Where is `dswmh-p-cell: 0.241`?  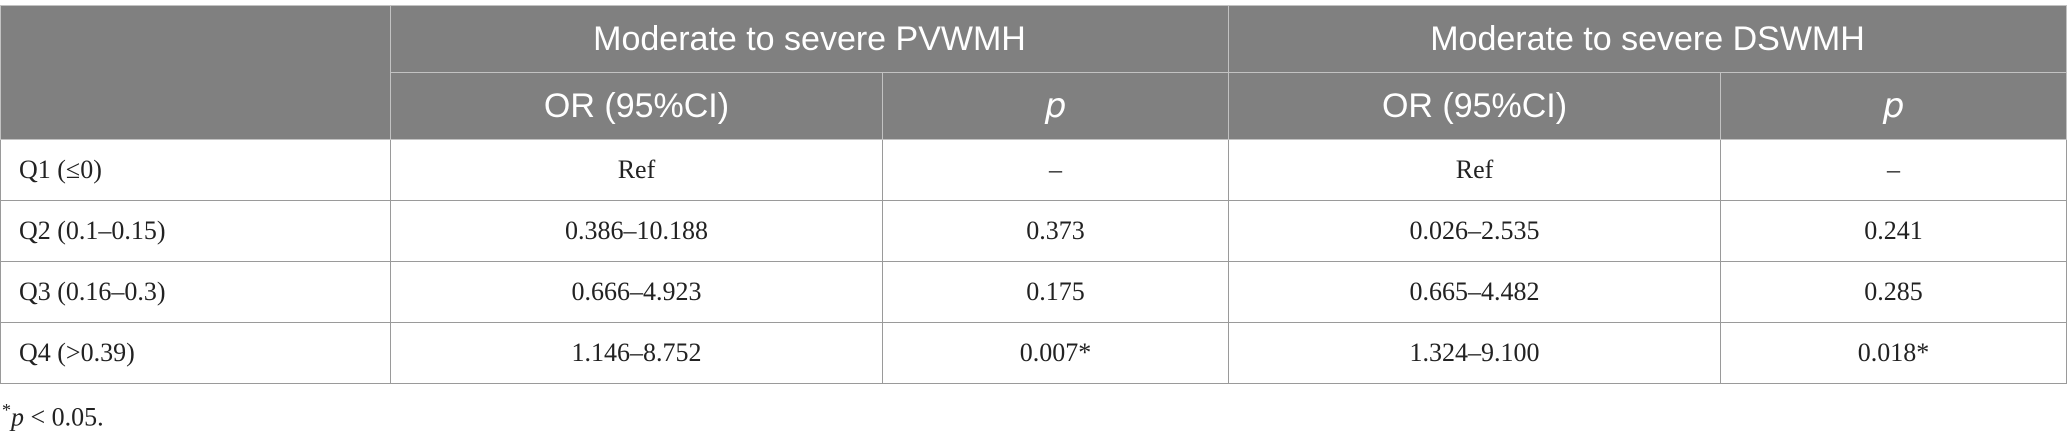 dswmh-p-cell: 0.241 is located at coordinates (1893, 231).